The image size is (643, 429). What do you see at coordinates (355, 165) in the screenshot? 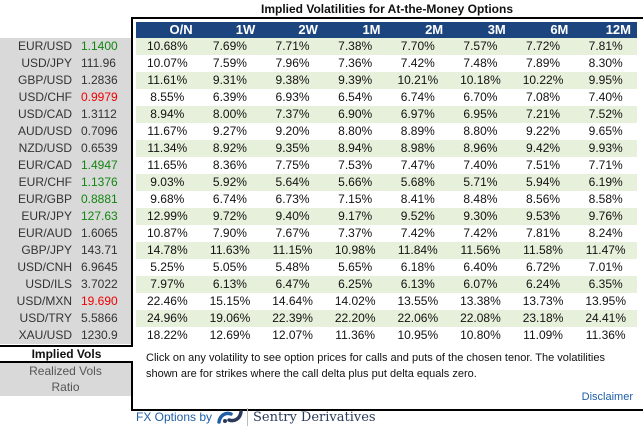
I see `vol-cell: 7.53%` at bounding box center [355, 165].